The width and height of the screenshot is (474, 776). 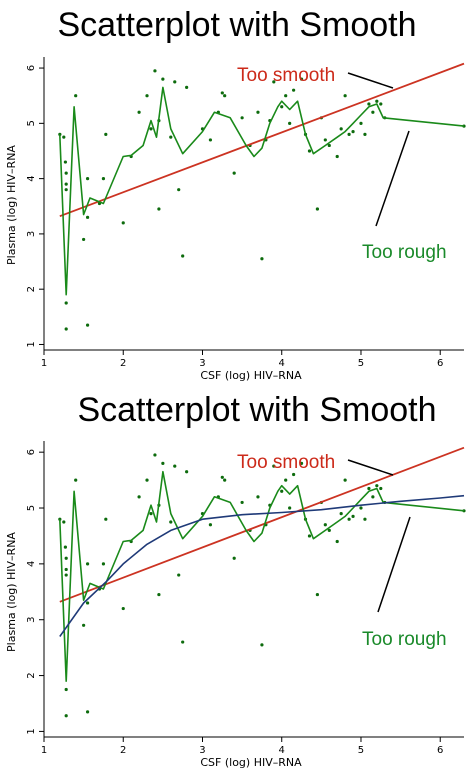 What do you see at coordinates (44, 750) in the screenshot?
I see `chart-2-x-tick-label: 1` at bounding box center [44, 750].